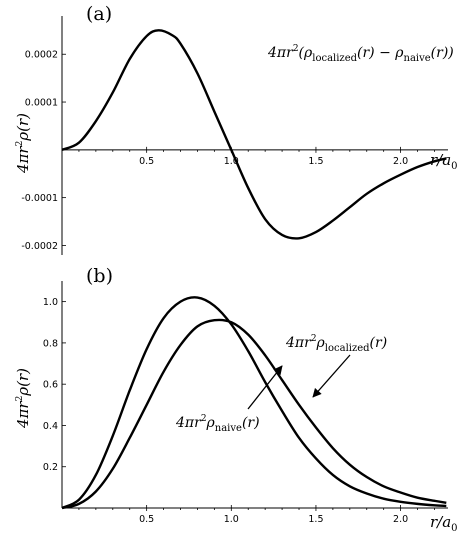 The width and height of the screenshot is (469, 533). I want to click on annotation-naive: 4πr2ρnaive(r), so click(217, 424).